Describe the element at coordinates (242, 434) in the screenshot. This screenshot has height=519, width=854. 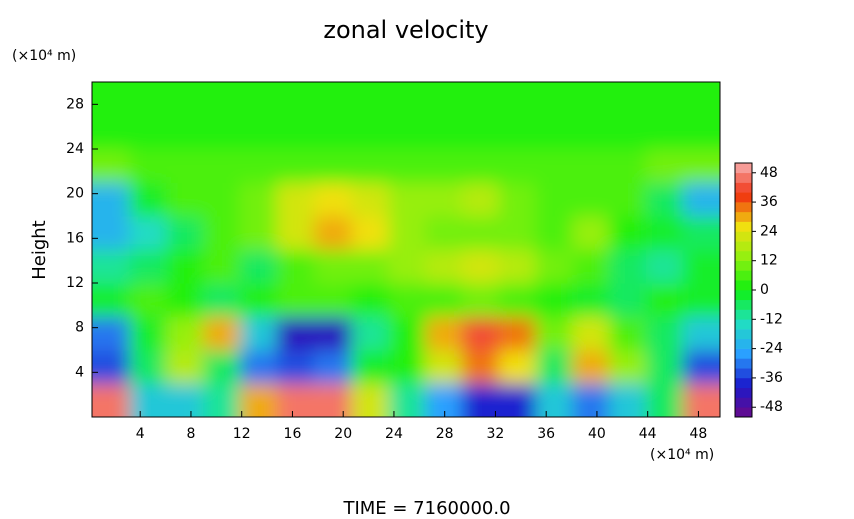
I see `x-tick-label: 12` at that location.